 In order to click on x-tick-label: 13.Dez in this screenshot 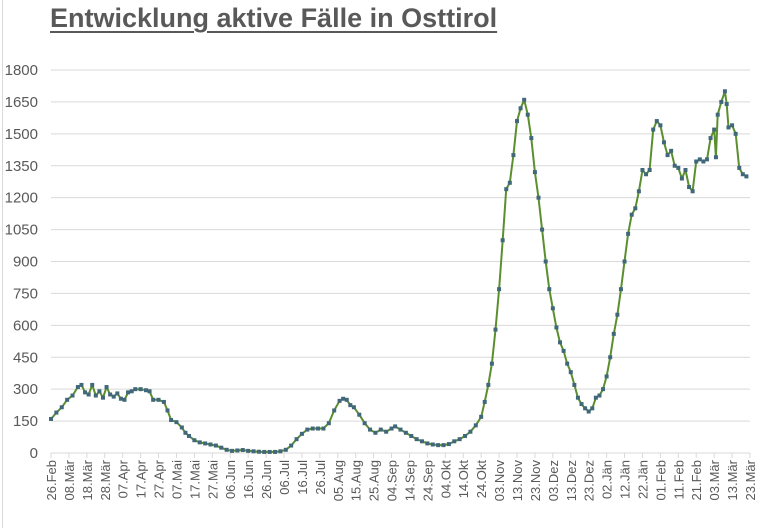, I will do `click(571, 480)`.